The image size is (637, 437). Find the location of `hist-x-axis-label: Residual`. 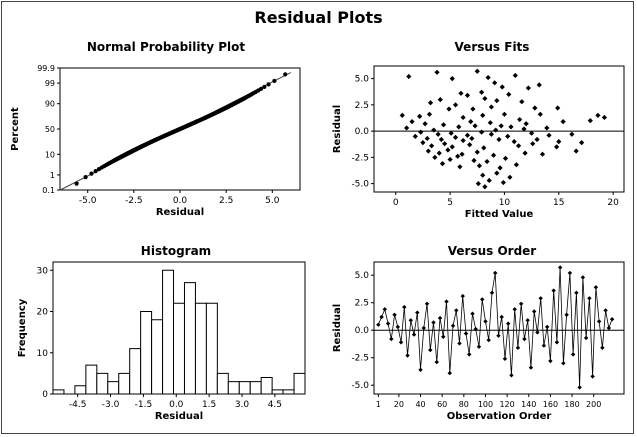

hist-x-axis-label: Residual is located at coordinates (179, 416).